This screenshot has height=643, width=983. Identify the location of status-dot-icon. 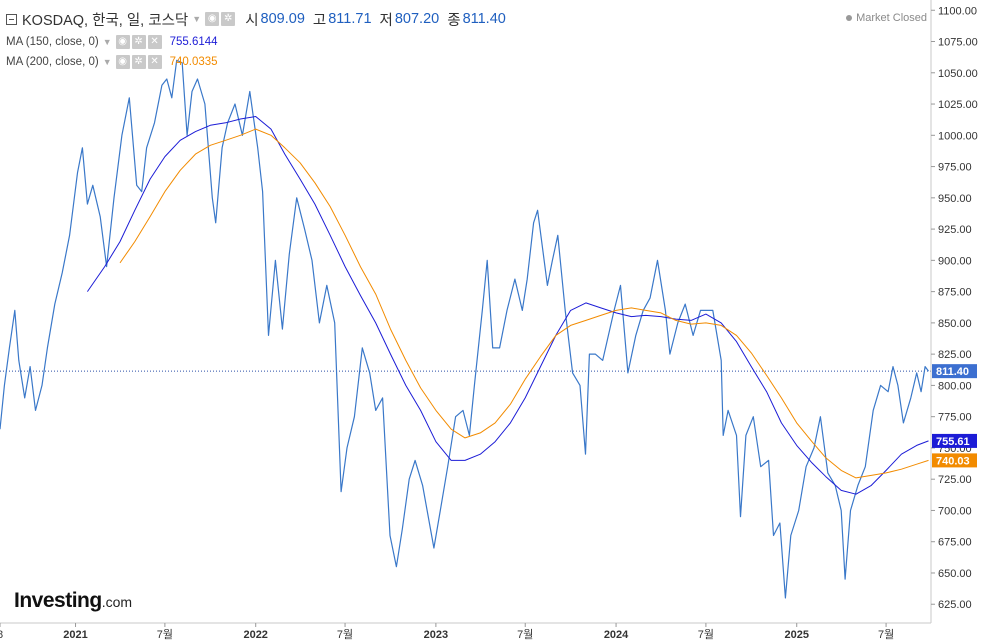
(849, 18).